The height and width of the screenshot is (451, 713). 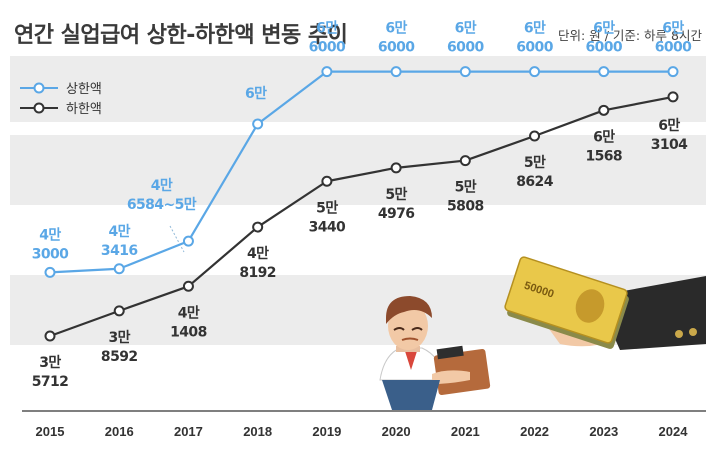 I want to click on x-tick-label: 2017, so click(x=188, y=431).